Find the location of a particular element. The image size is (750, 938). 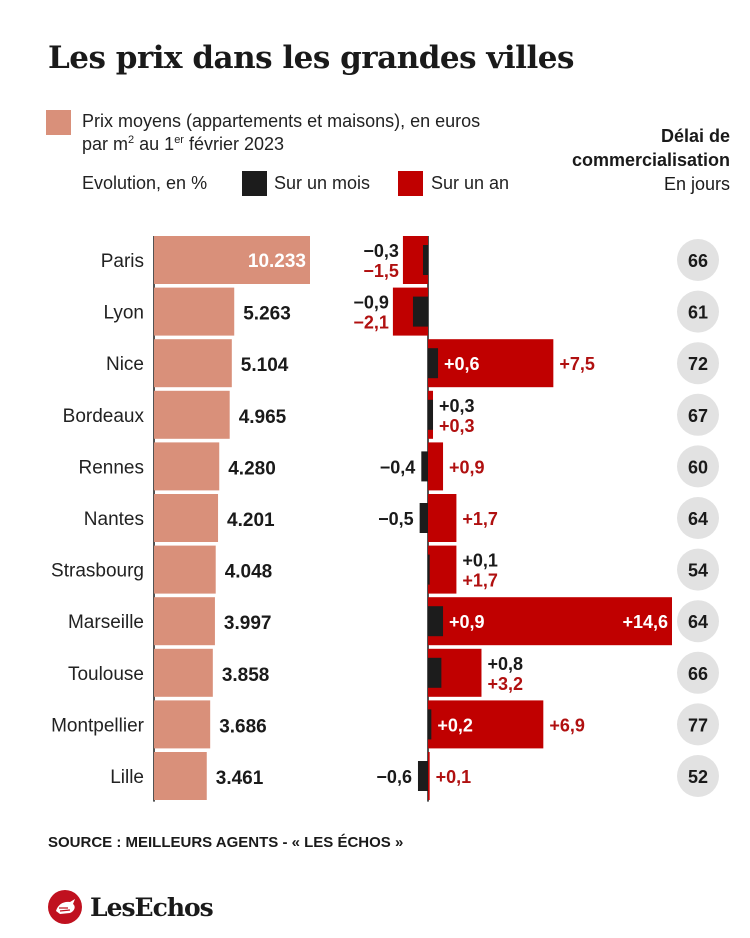

delay-circle-nice is located at coordinates (698, 363).